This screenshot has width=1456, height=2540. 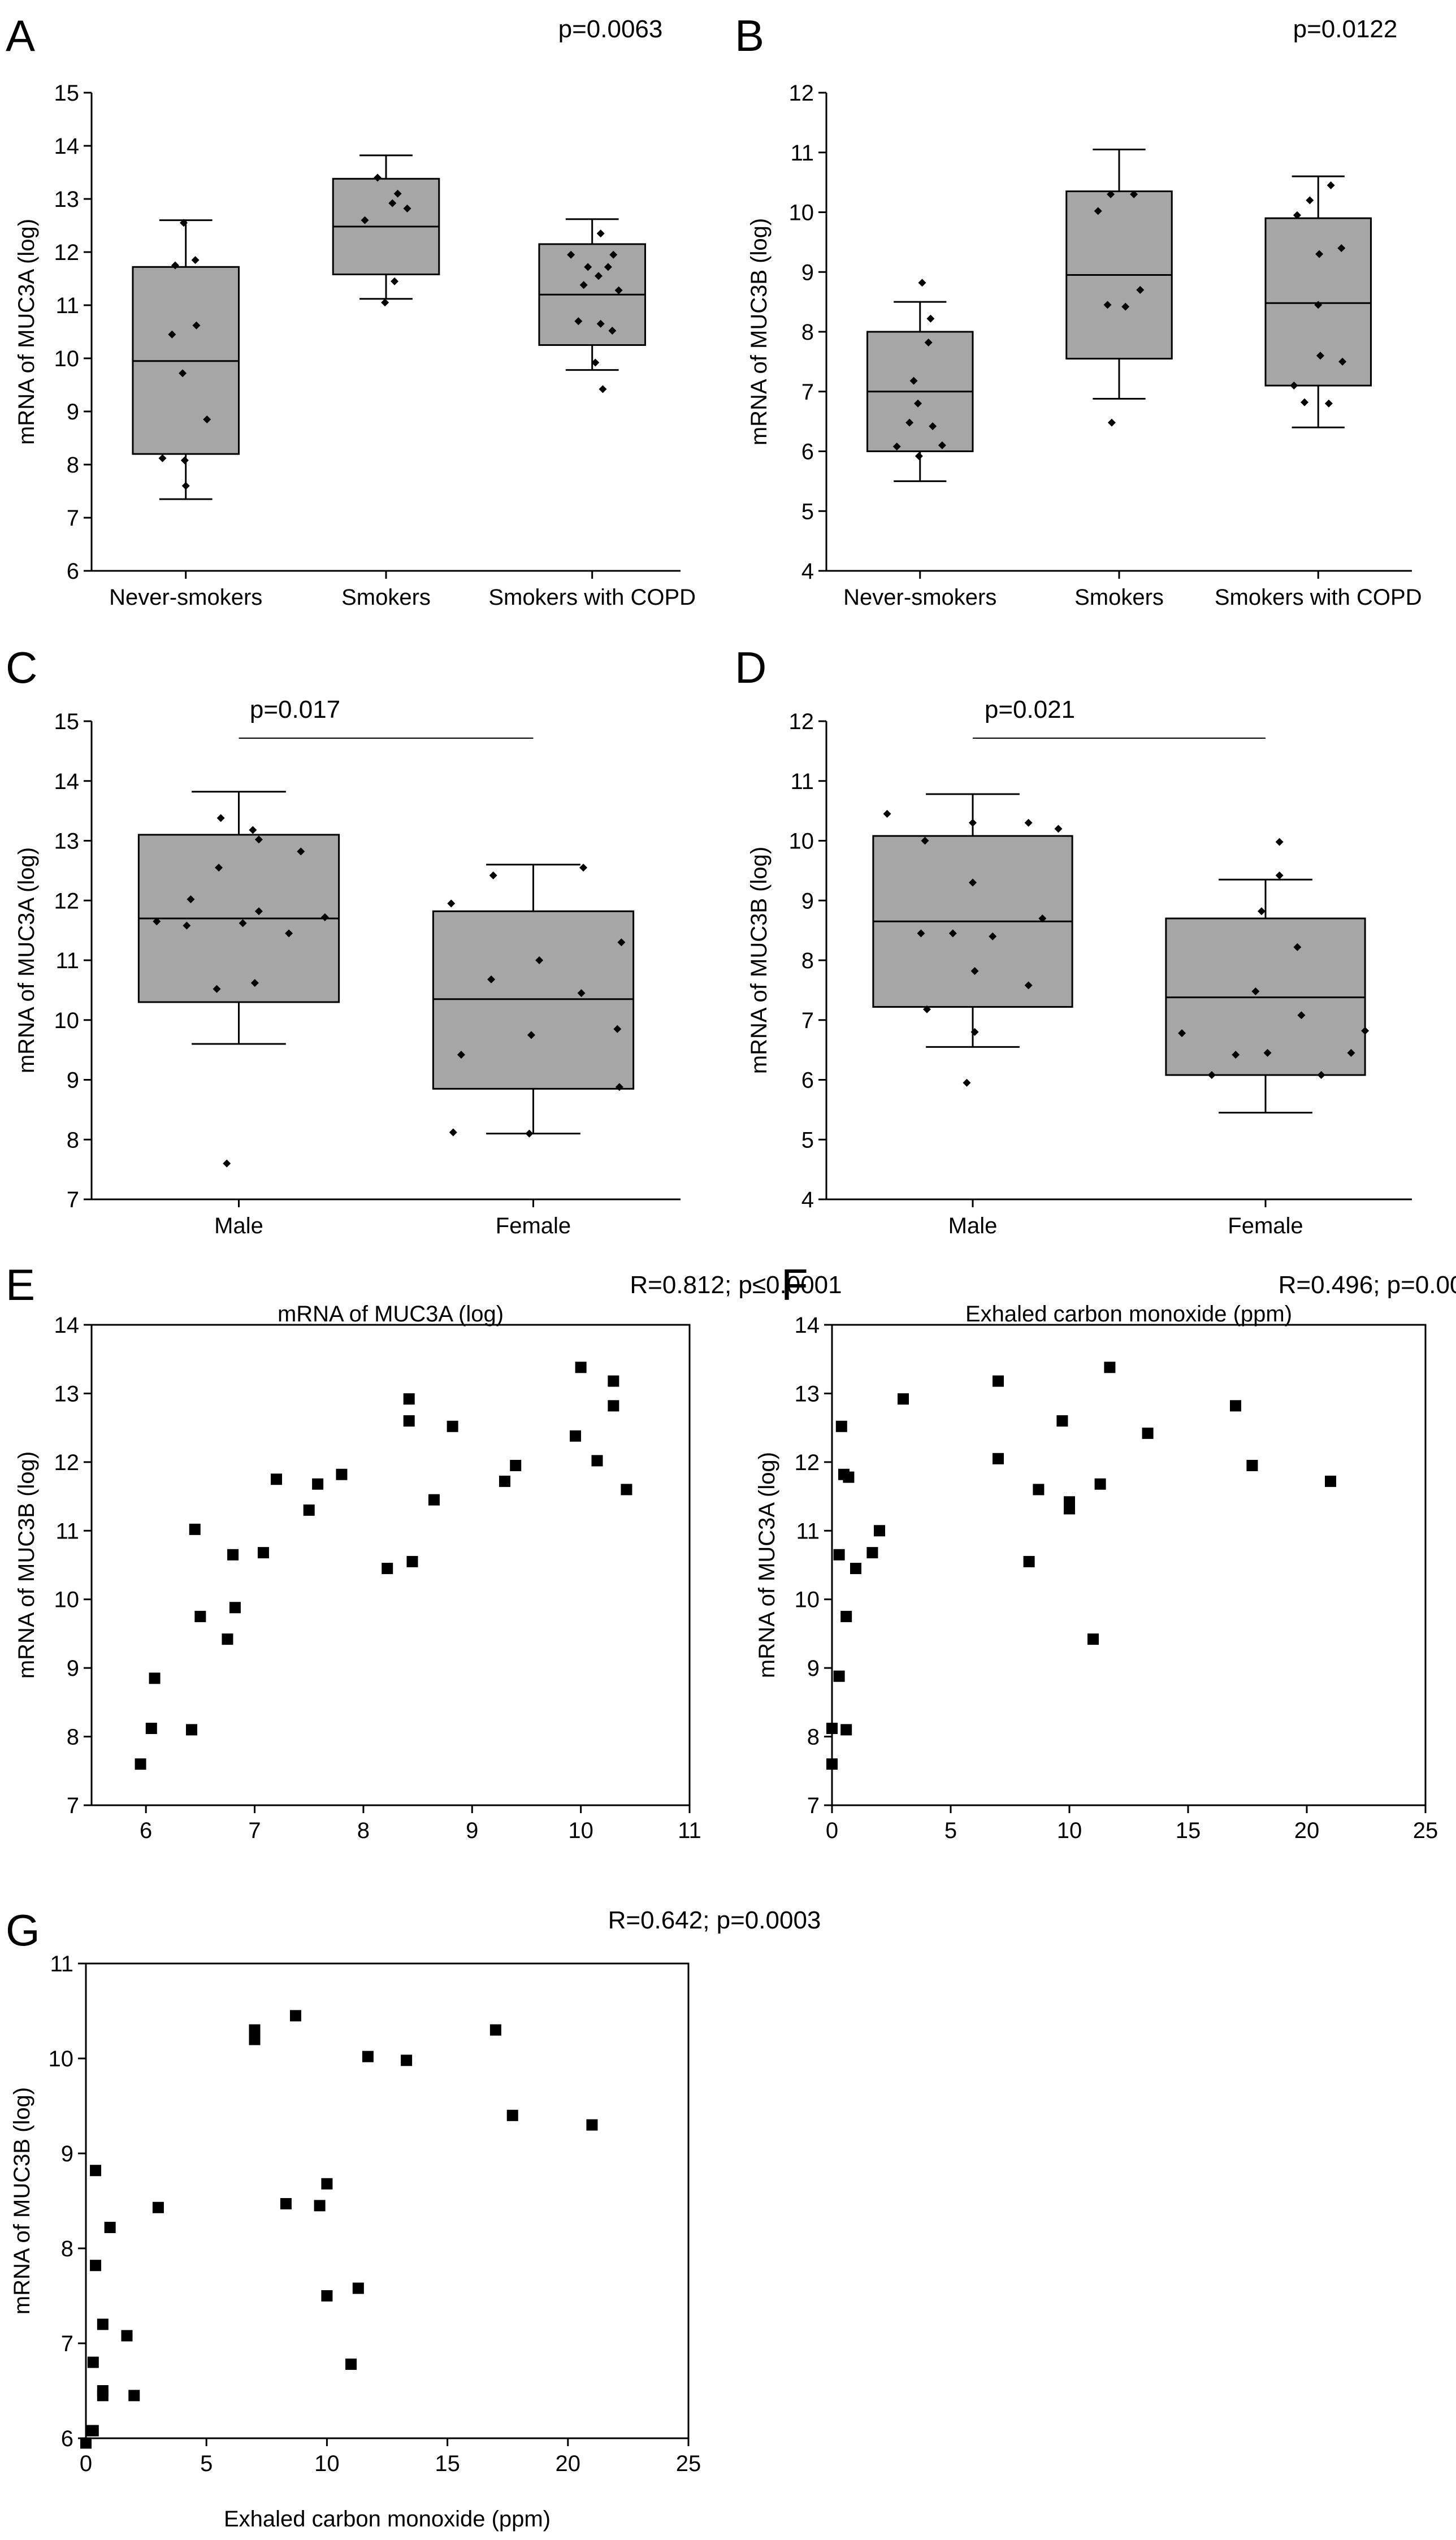 I want to click on panel-a-ytick-label: 9, so click(x=73, y=412).